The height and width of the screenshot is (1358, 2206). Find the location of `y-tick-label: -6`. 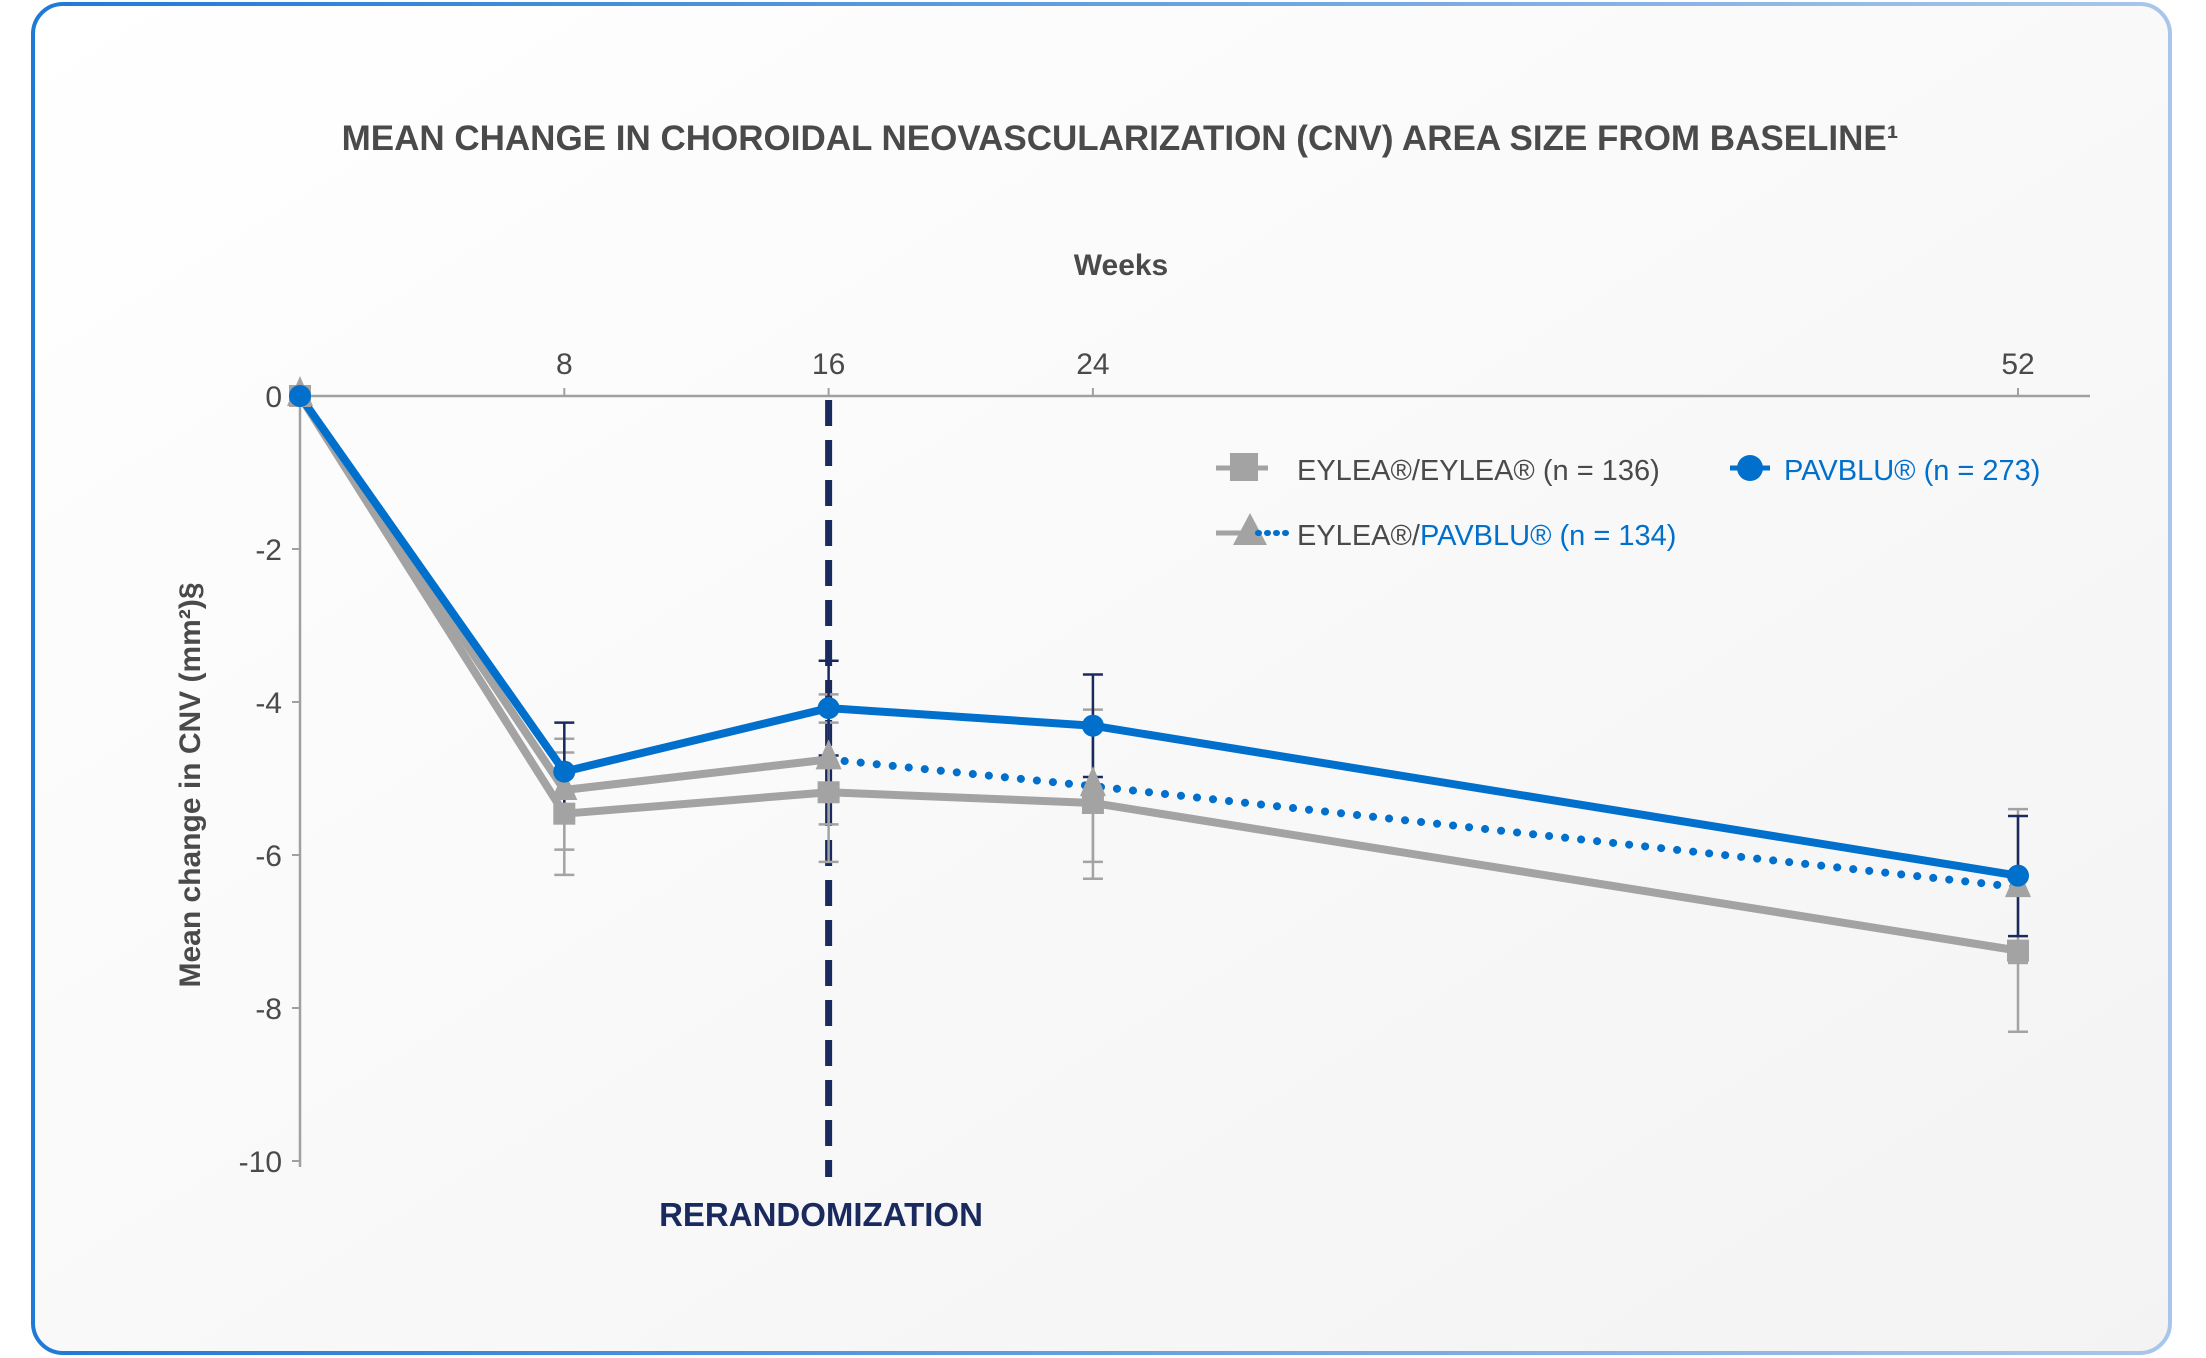

y-tick-label: -6 is located at coordinates (268, 856).